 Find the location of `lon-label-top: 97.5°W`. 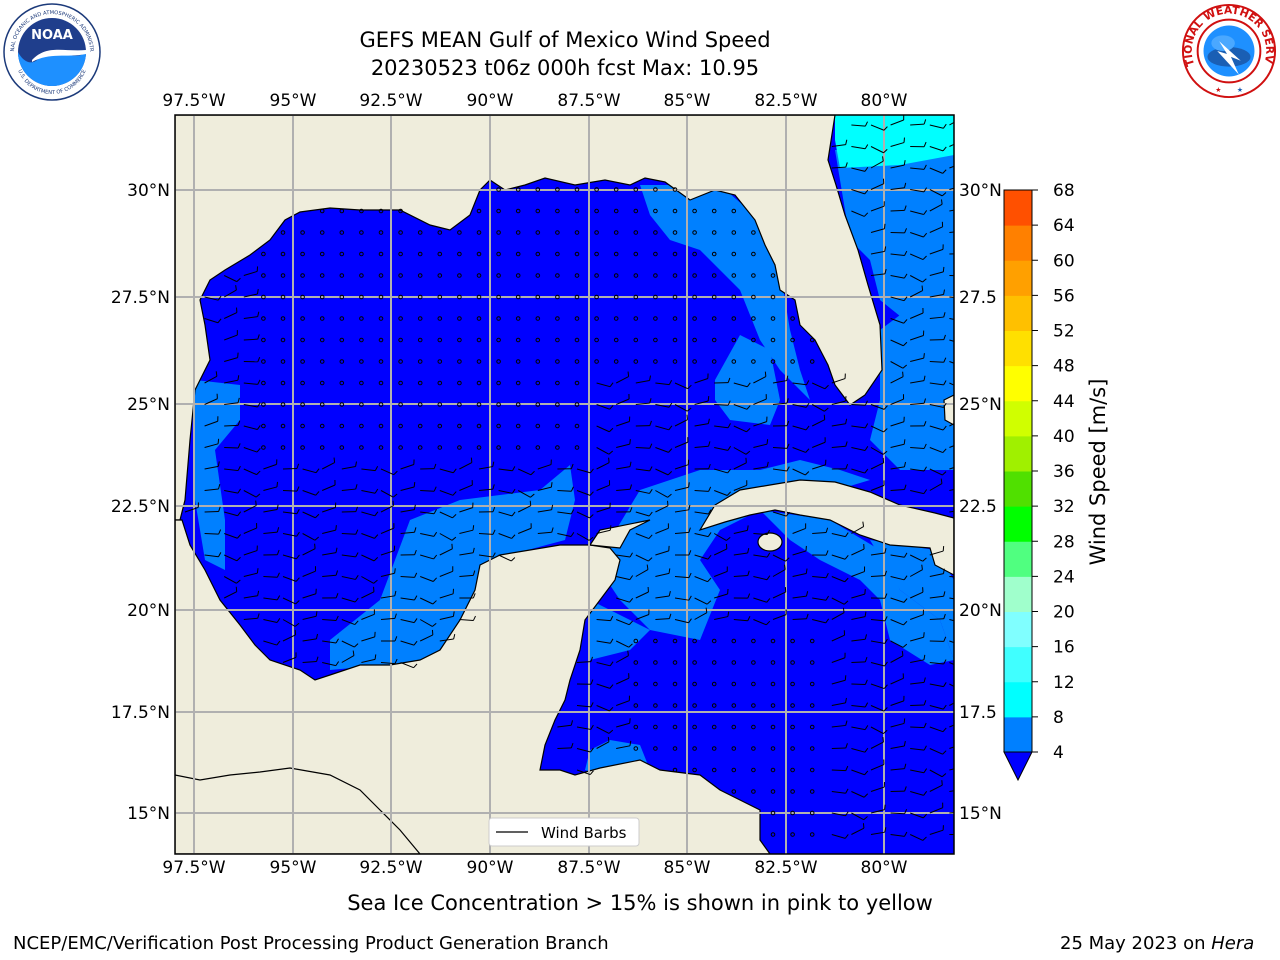

lon-label-top: 97.5°W is located at coordinates (193, 101).